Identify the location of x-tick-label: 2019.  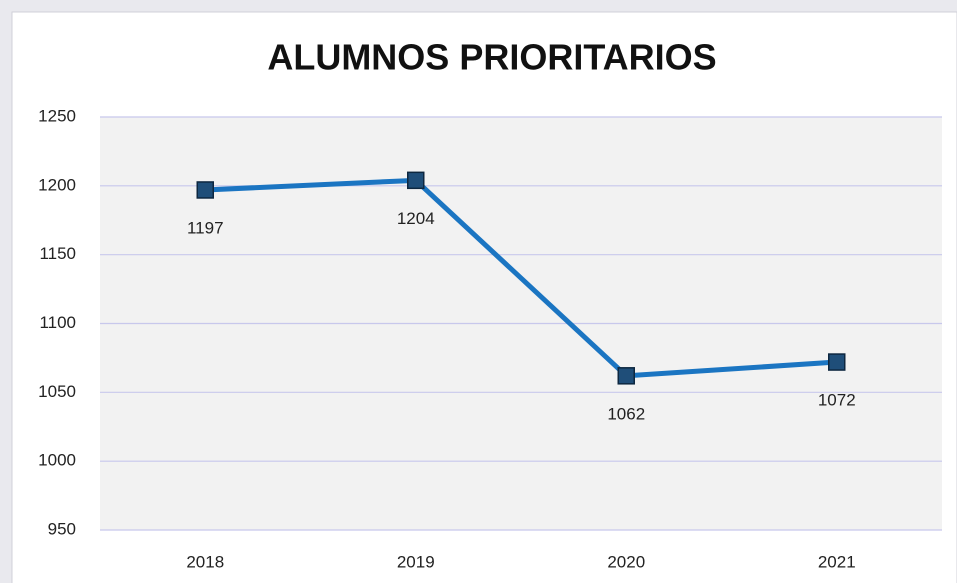
(416, 561).